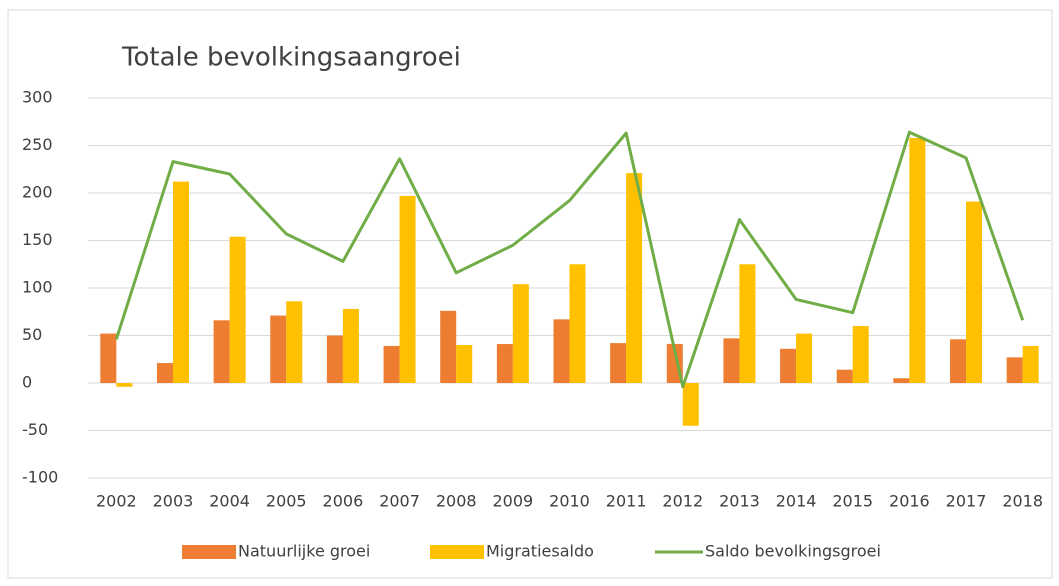 The width and height of the screenshot is (1059, 586). Describe the element at coordinates (37, 239) in the screenshot. I see `y-tick-label: 150` at that location.